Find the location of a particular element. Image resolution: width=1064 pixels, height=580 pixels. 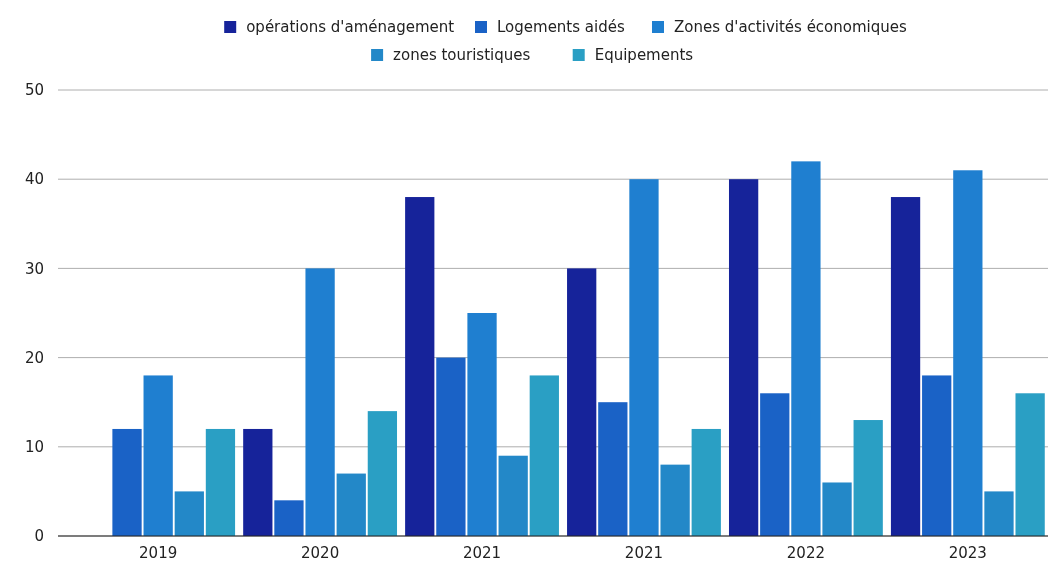

y-tick-label: 30 is located at coordinates (34, 268).